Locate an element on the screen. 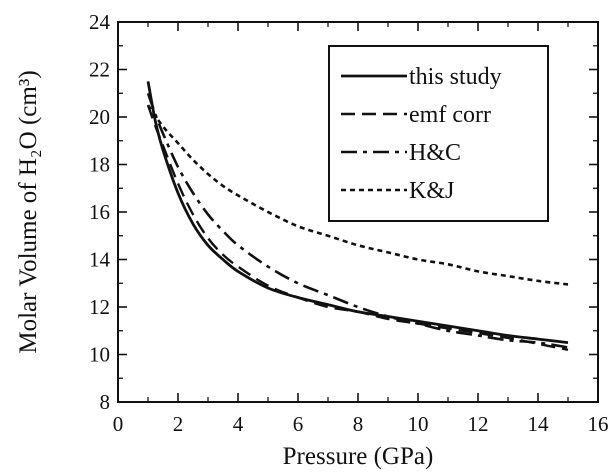 The height and width of the screenshot is (472, 613). legend: this study emf corr H&C K&J is located at coordinates (438, 133).